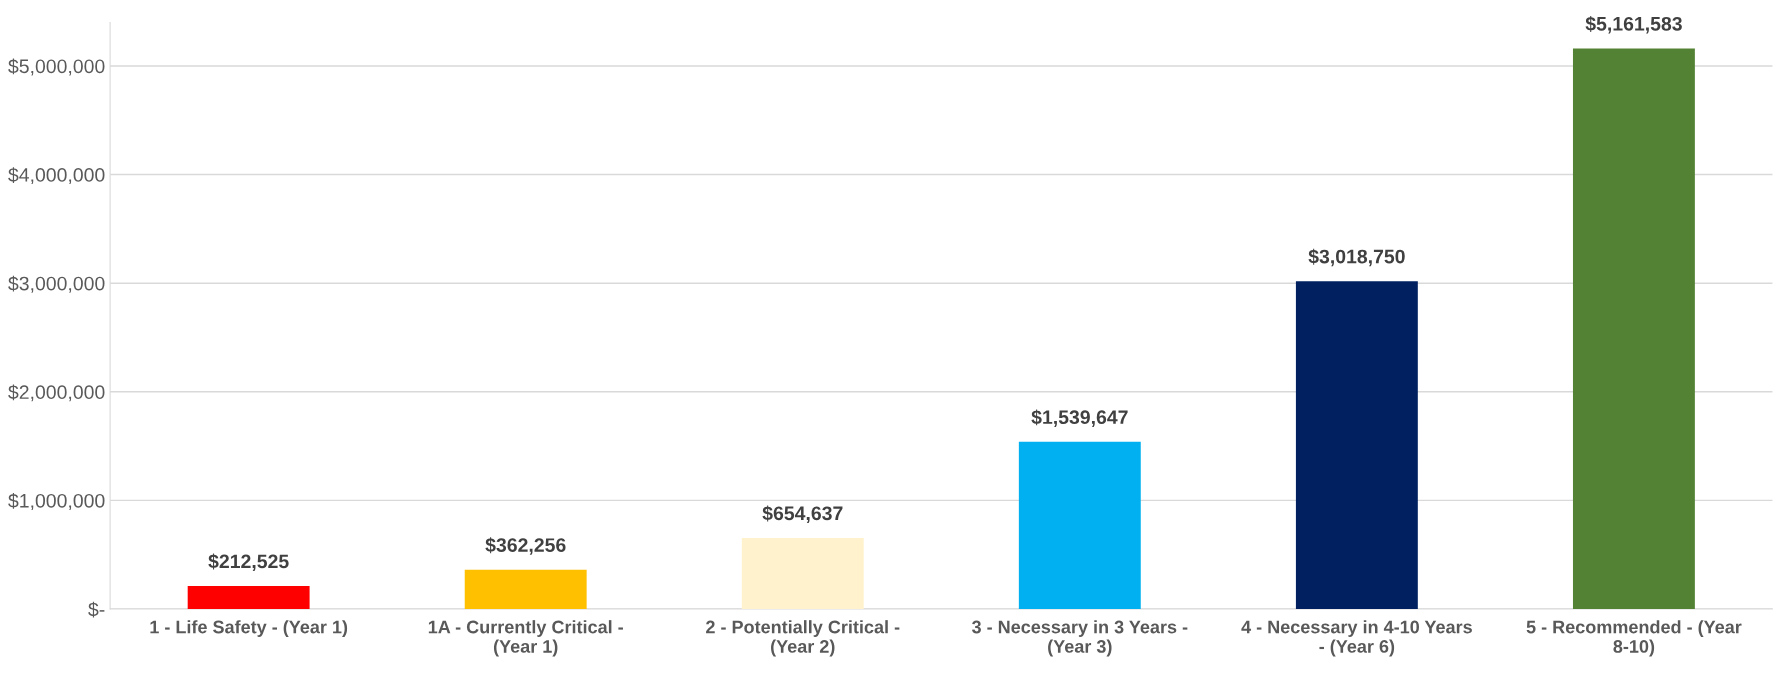  I want to click on y-tick-label: $-, so click(96, 609).